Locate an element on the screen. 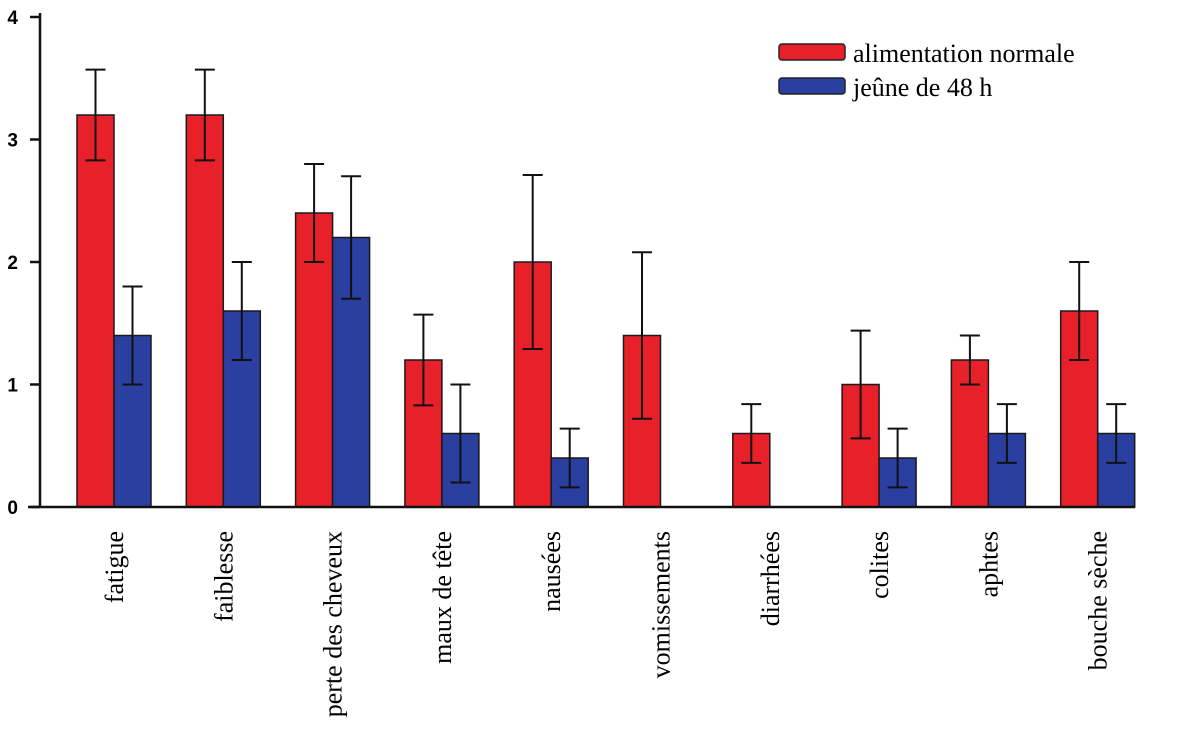 This screenshot has width=1192, height=756. bar-alimentation-normale-fatigue is located at coordinates (95, 311).